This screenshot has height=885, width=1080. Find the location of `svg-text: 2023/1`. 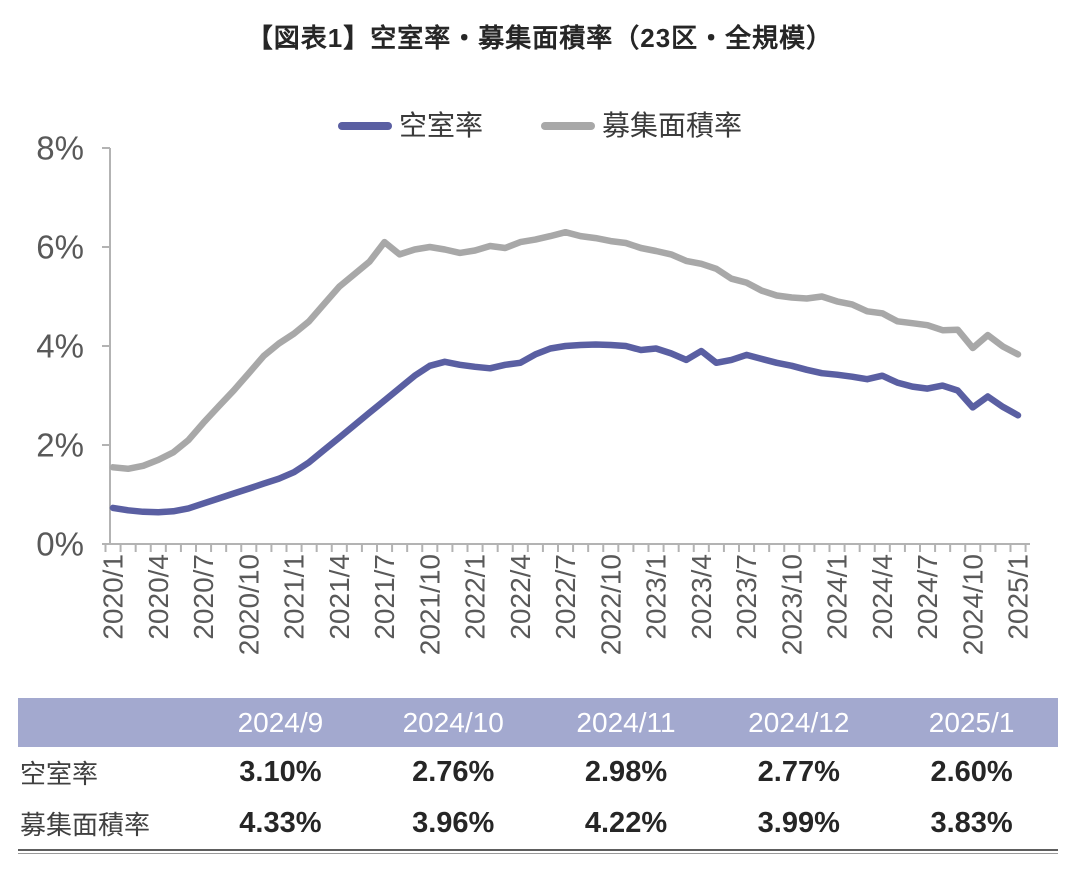

svg-text: 2023/1 is located at coordinates (656, 597).